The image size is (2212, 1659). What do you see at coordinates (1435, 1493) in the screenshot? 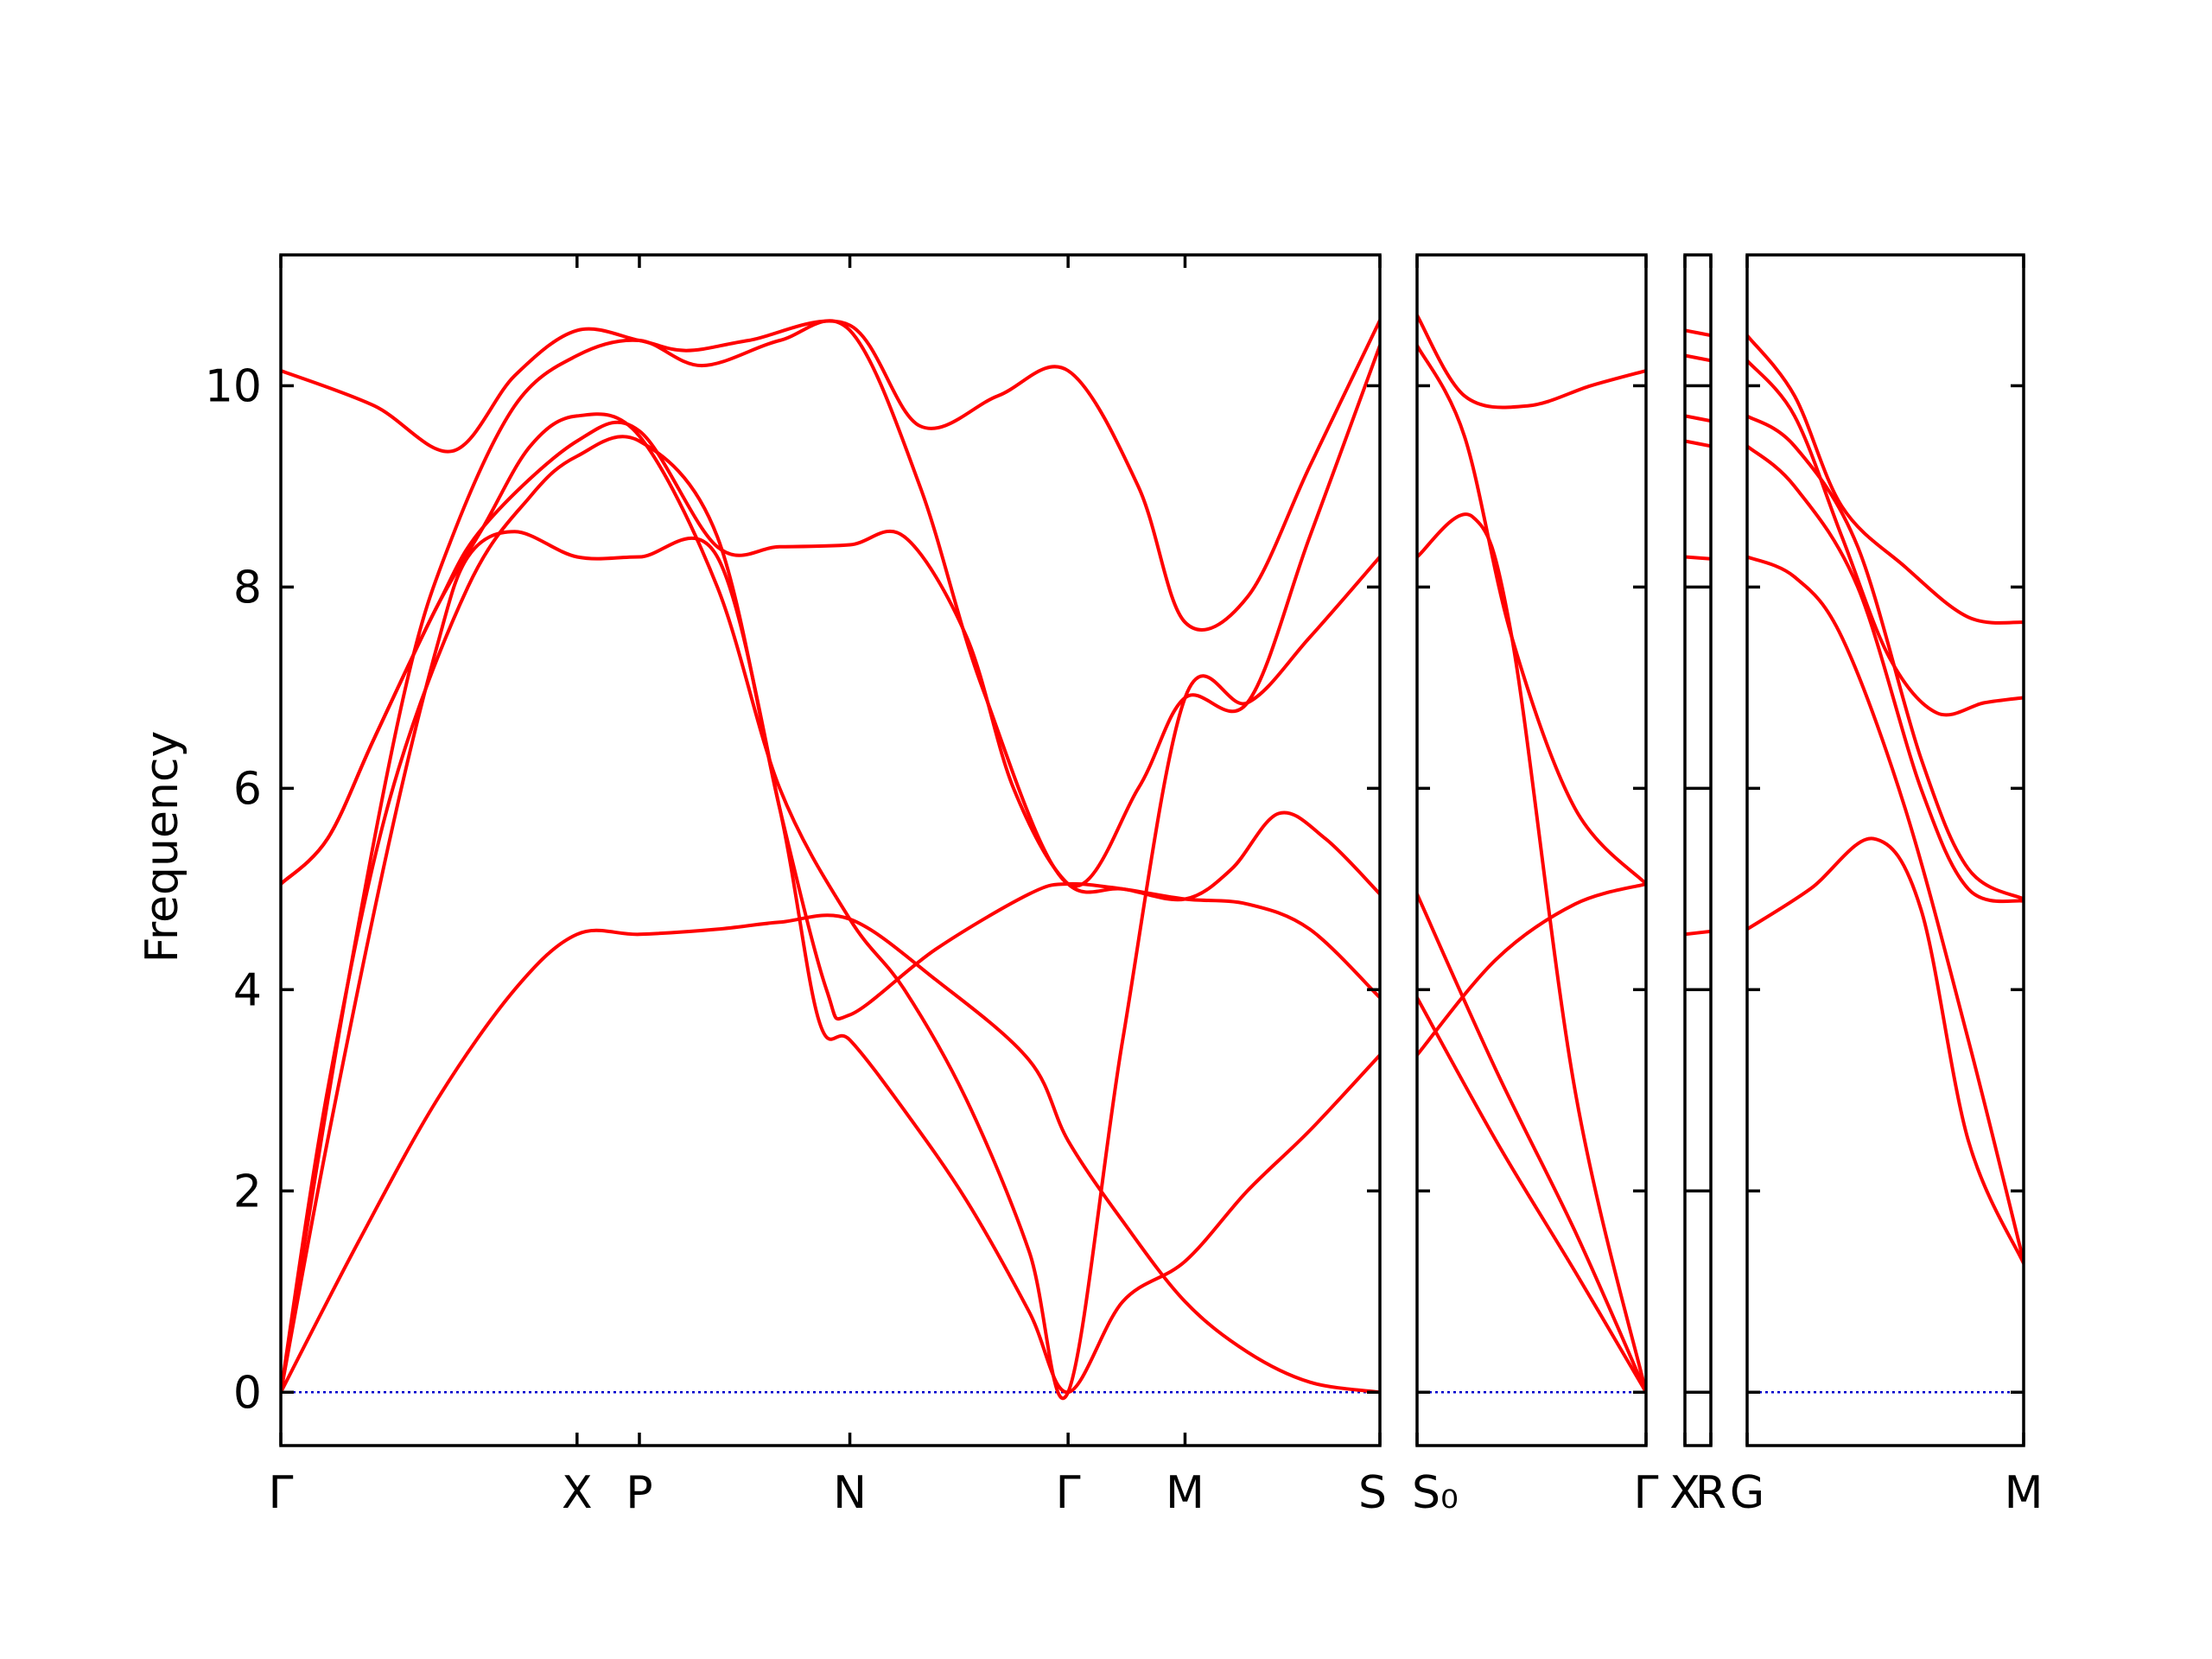
I see `x-tick-label: S₀` at bounding box center [1435, 1493].